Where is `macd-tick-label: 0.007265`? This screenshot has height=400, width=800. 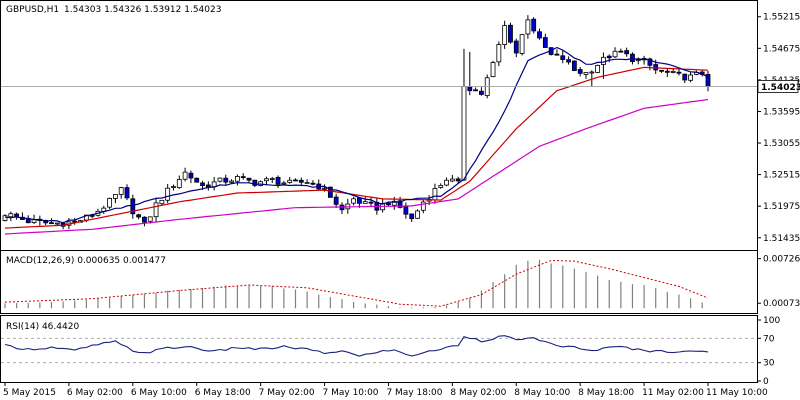
macd-tick-label: 0.007265 is located at coordinates (781, 260).